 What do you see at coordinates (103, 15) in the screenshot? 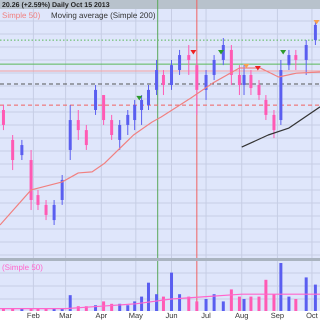
I see `text: Moving average (Simple 200)` at bounding box center [103, 15].